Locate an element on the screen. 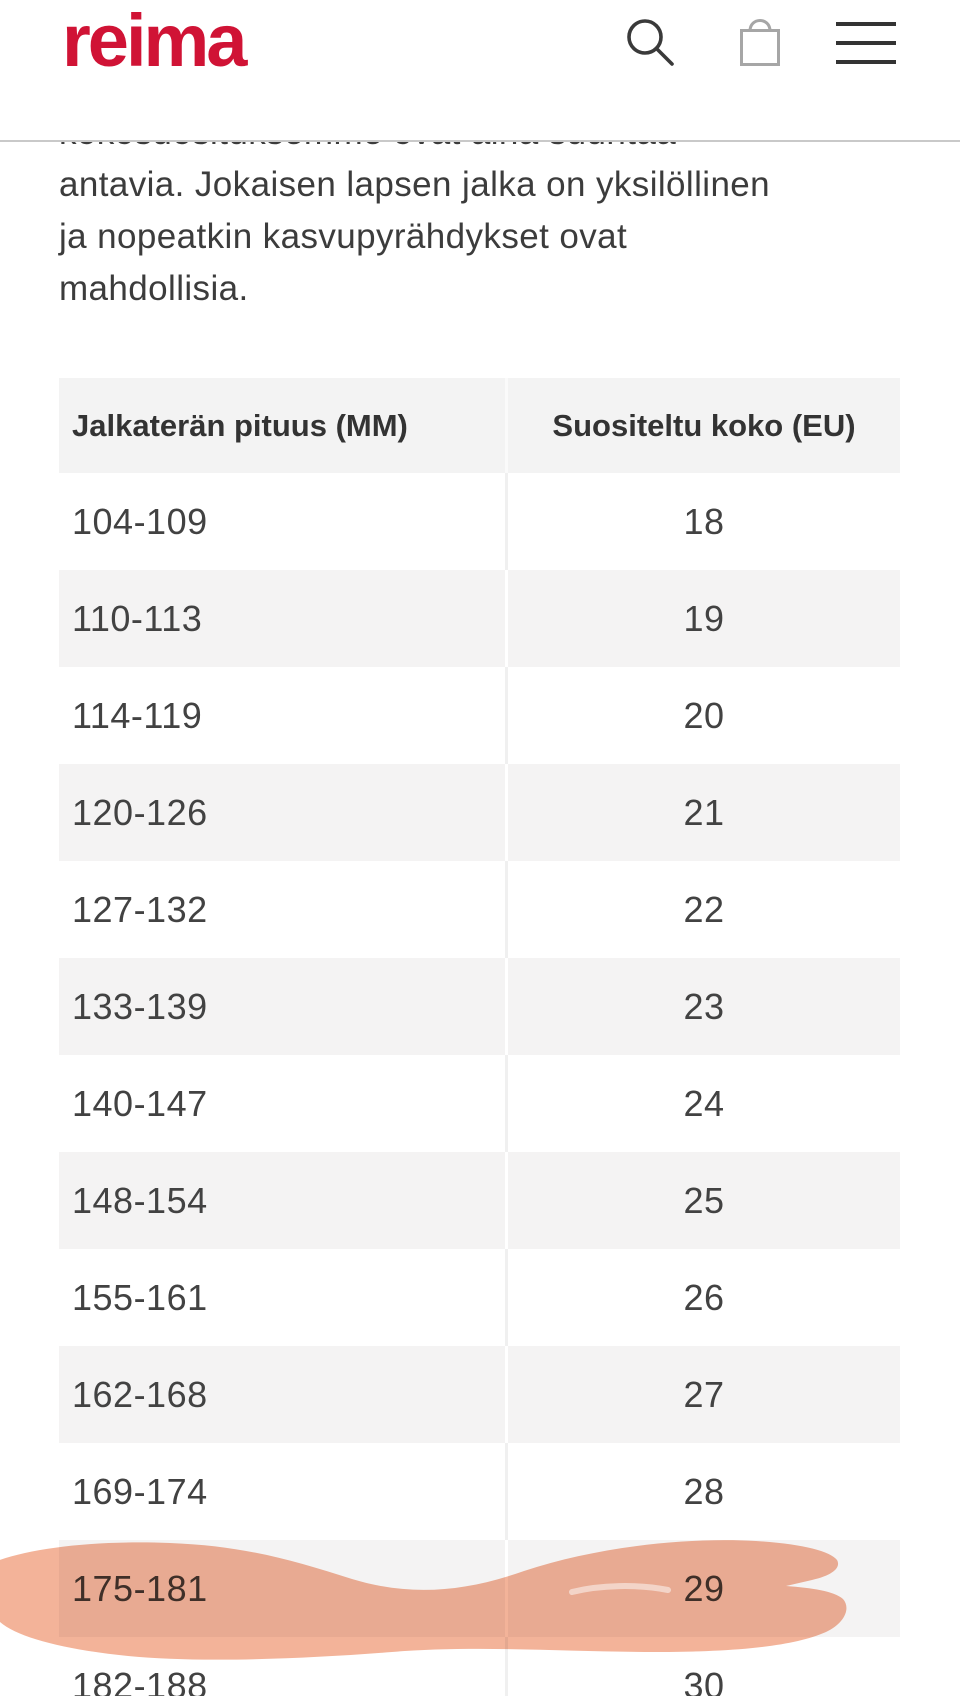  cell-size: 27 is located at coordinates (702, 1394).